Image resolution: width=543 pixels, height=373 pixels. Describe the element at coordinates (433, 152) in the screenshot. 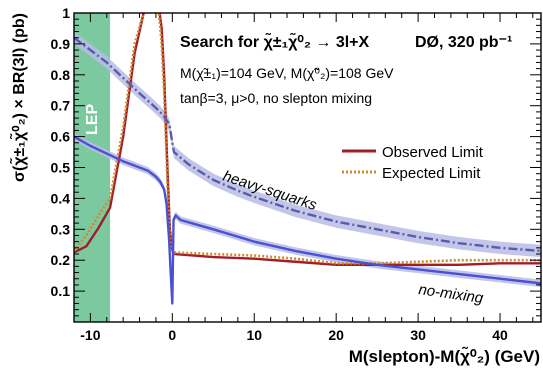

I see `legend-observed-label: Observed Limit` at that location.